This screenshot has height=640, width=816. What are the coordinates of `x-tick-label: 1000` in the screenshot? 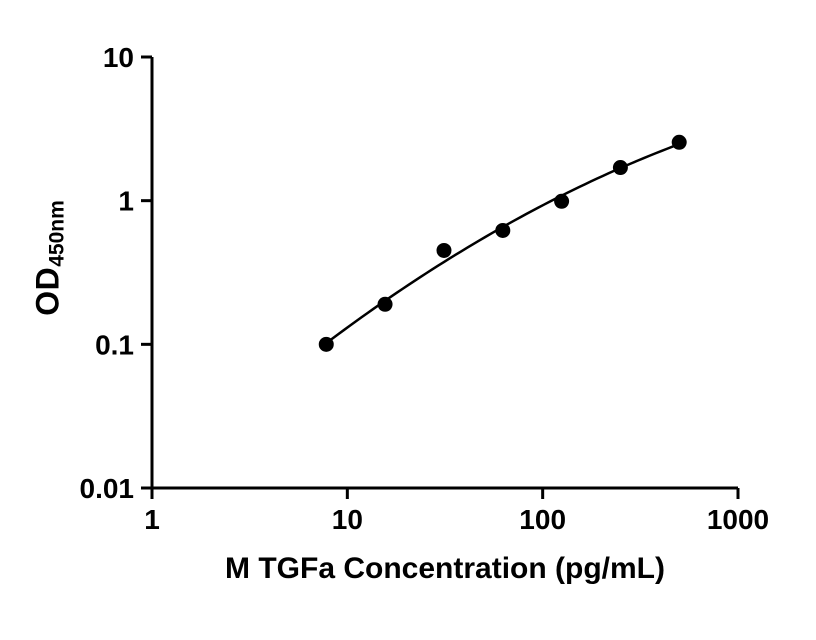 It's located at (738, 519).